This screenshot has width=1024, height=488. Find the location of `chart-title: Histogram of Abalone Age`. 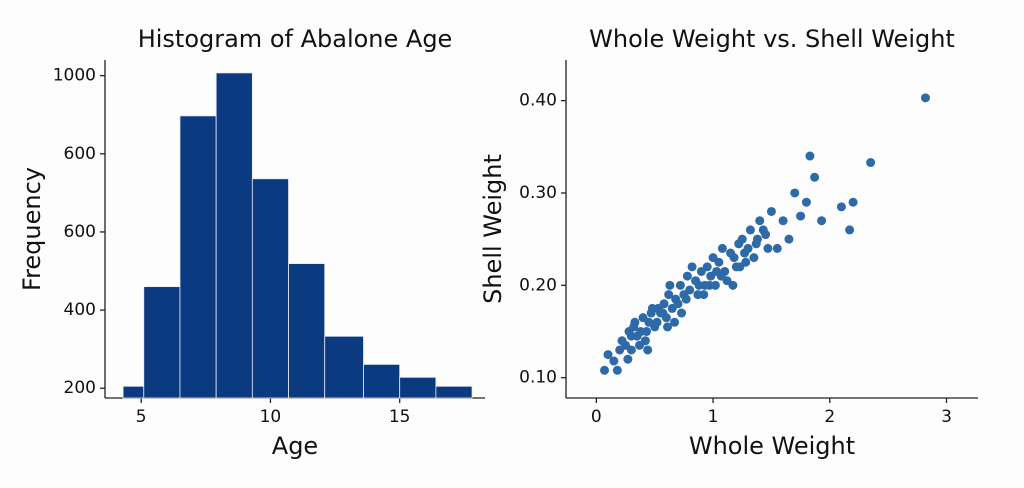

chart-title: Histogram of Abalone Age is located at coordinates (295, 39).